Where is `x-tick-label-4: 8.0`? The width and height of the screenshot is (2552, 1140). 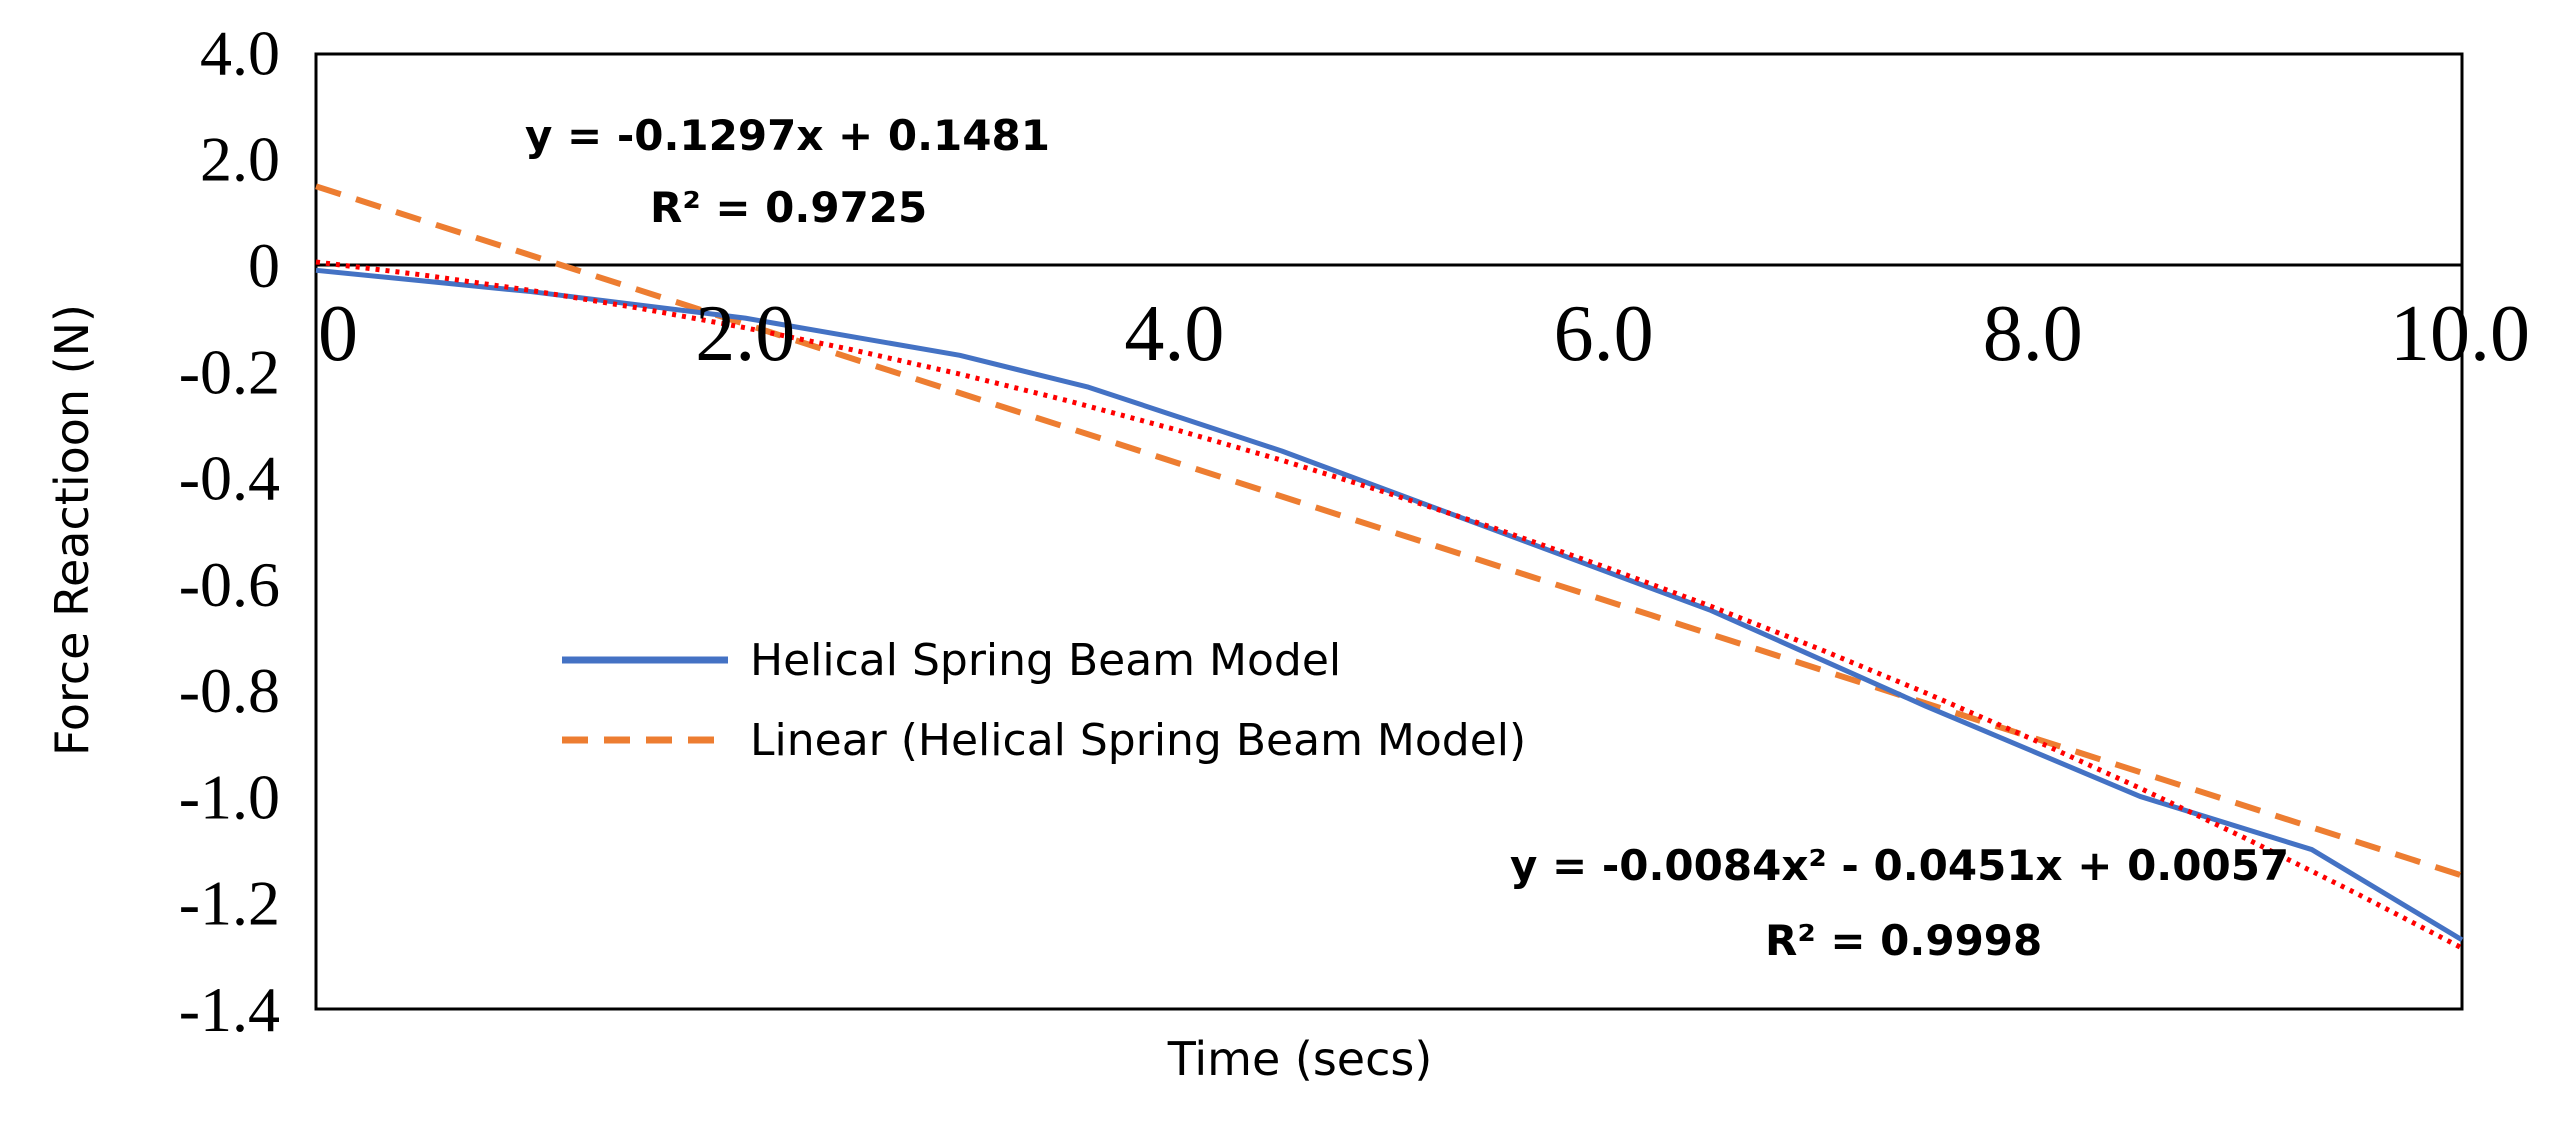
x-tick-label-4: 8.0 is located at coordinates (2033, 334).